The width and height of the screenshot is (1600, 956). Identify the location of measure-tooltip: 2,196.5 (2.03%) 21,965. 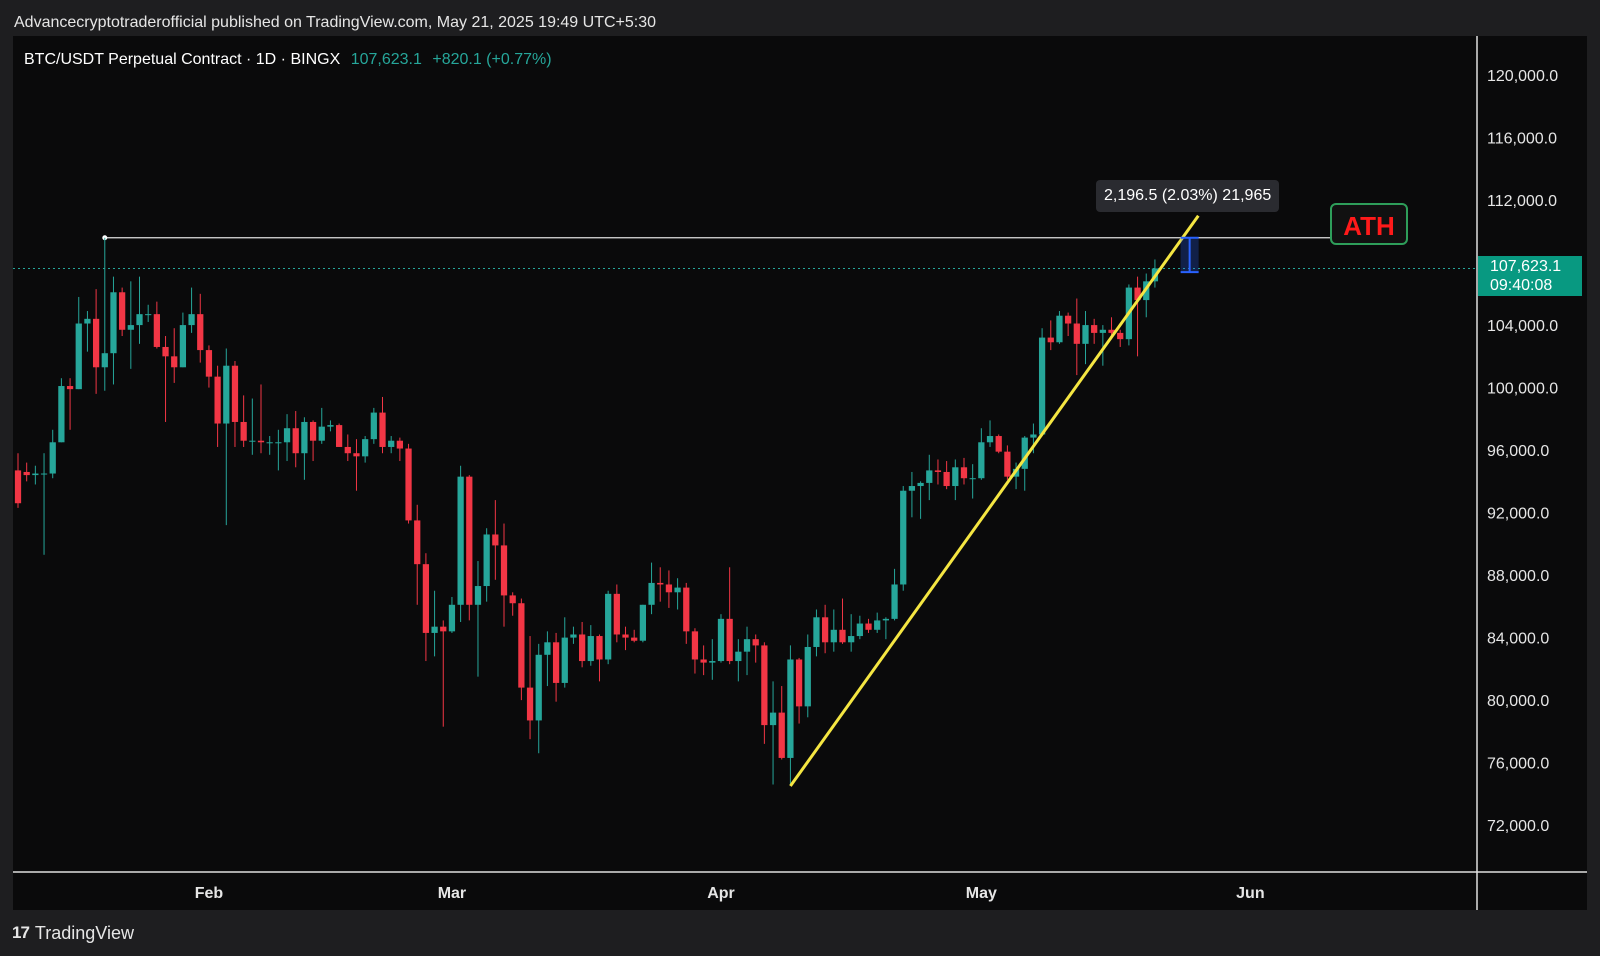
(1188, 196).